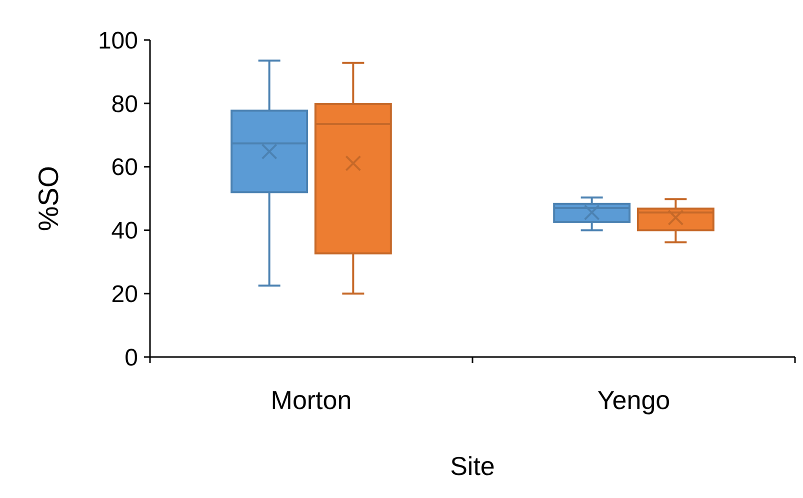  What do you see at coordinates (131, 358) in the screenshot?
I see `y-tick-label: 0` at bounding box center [131, 358].